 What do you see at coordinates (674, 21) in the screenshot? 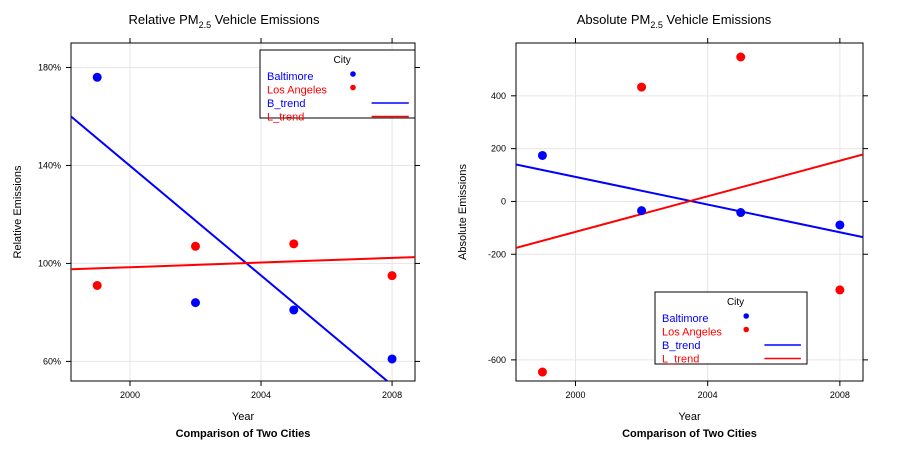
I see `chart-title: Absolute PM2.5 Vehicle Emissions` at bounding box center [674, 21].